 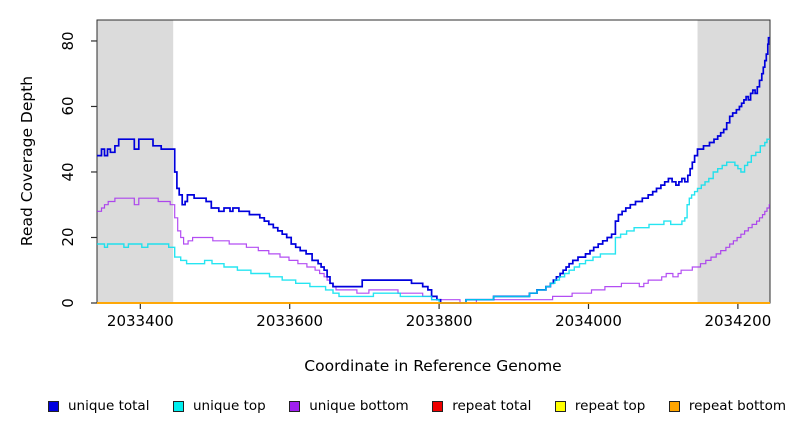 I want to click on x-tick-label: 2034200, so click(x=738, y=321).